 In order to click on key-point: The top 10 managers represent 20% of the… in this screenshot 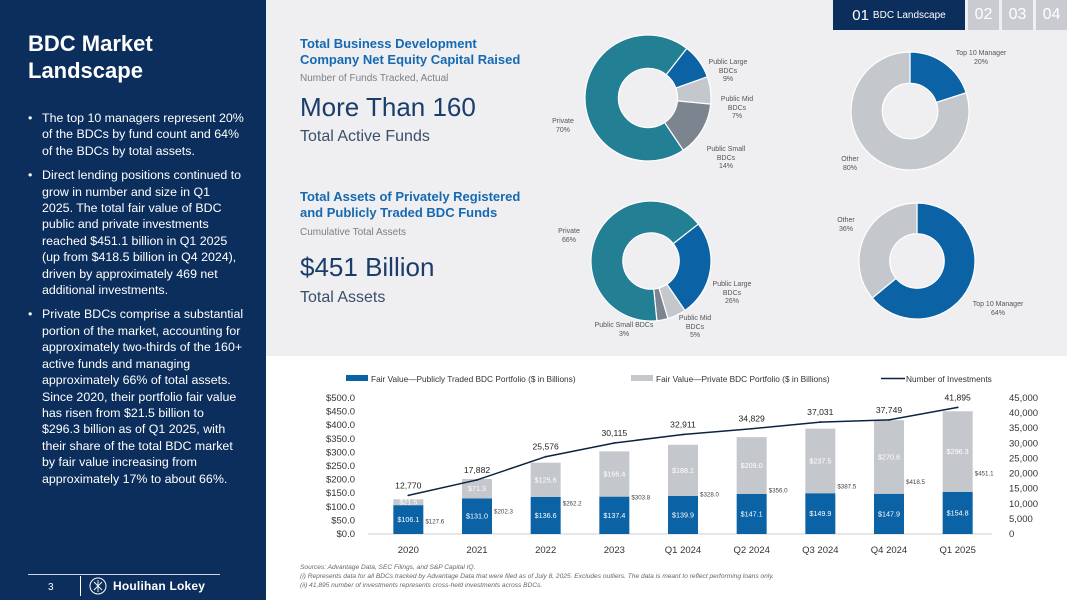, I will do `click(134, 134)`.